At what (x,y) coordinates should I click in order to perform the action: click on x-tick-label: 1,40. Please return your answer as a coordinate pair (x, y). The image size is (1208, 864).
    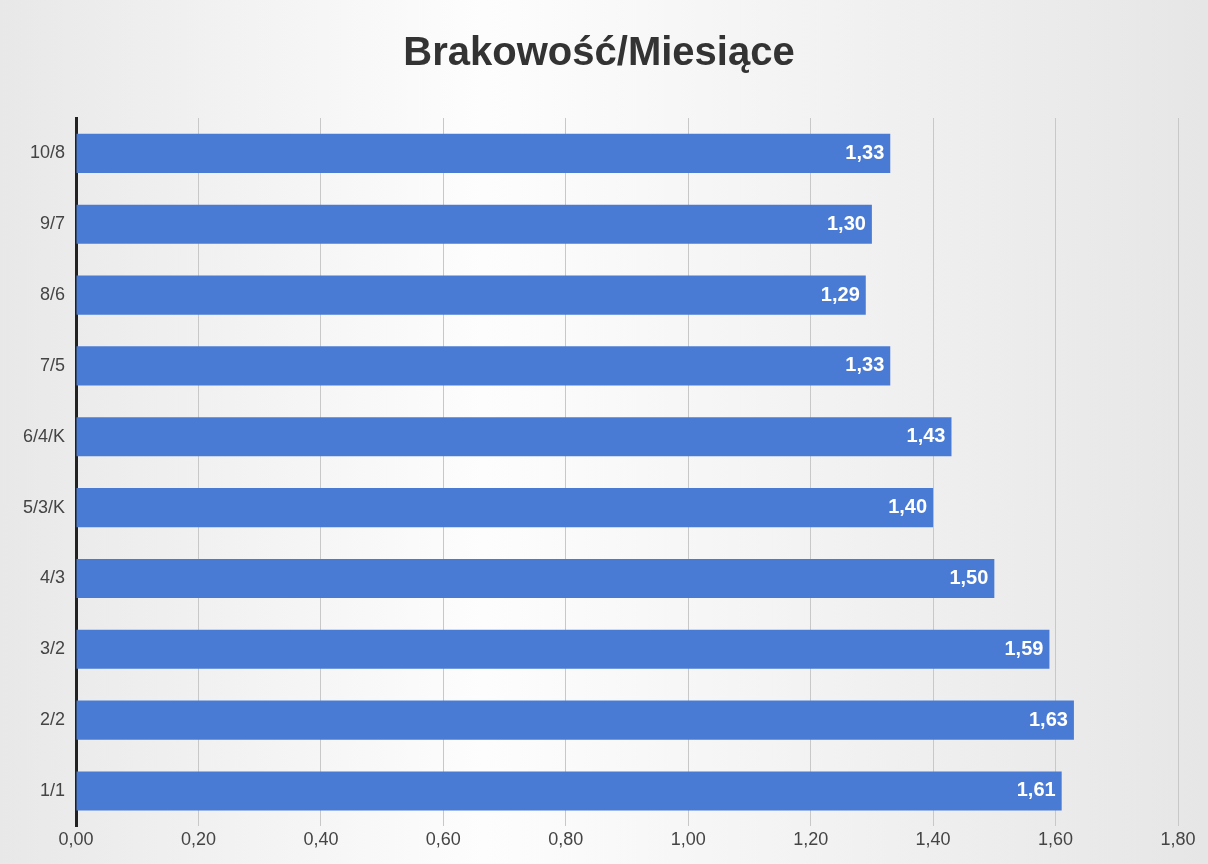
    Looking at the image, I should click on (933, 839).